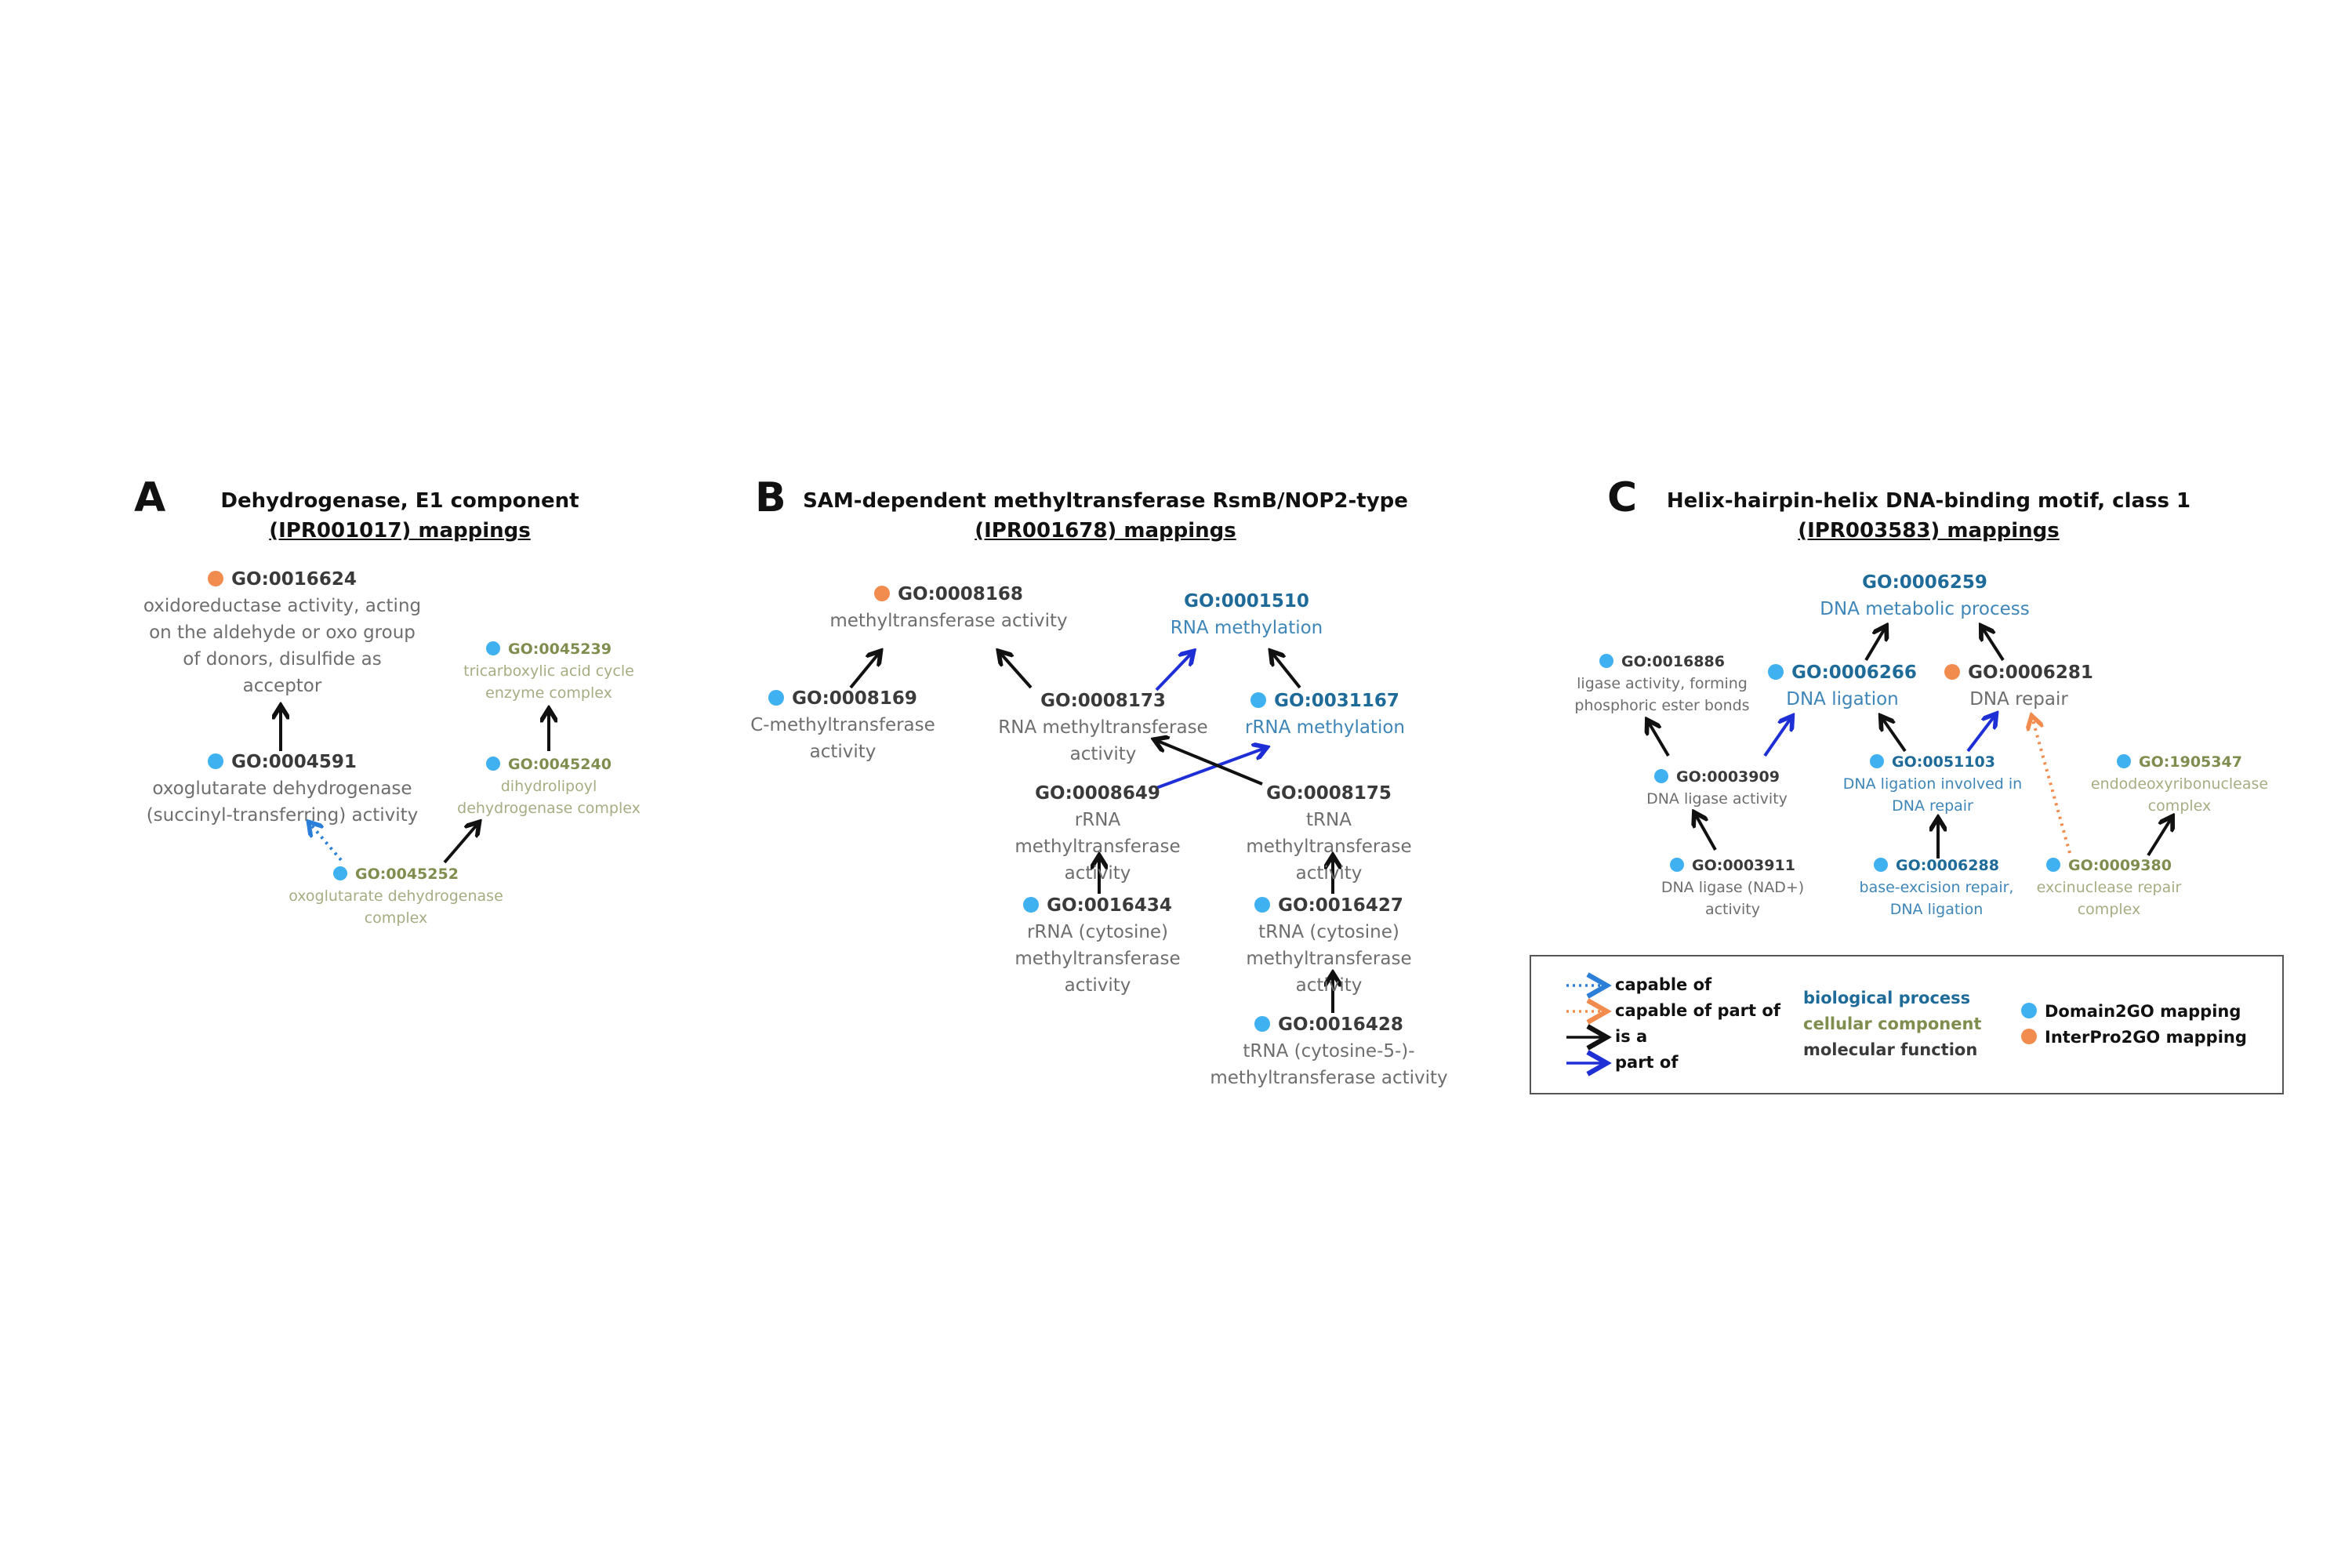 This screenshot has height=1568, width=2352. I want to click on panel-c-subtitle: (IPR003583) mappings, so click(1929, 531).